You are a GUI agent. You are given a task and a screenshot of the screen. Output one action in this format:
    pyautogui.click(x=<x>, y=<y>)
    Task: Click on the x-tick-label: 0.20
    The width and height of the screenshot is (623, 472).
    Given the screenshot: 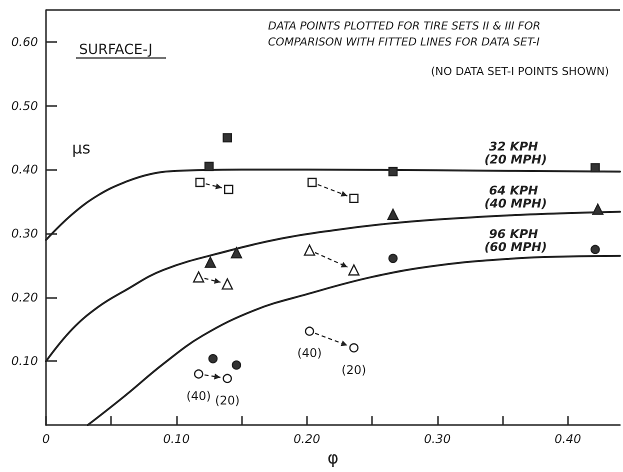 What is the action you would take?
    pyautogui.click(x=307, y=439)
    